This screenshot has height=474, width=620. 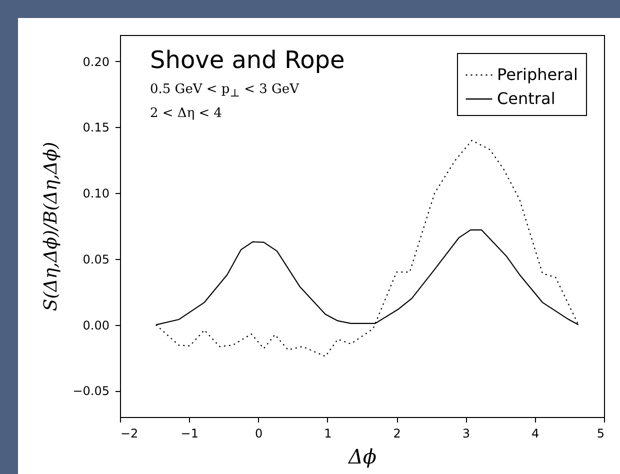 I want to click on y-axis-title: S(Δη,Δϕ)/B(Δη,Δϕ), so click(x=51, y=227).